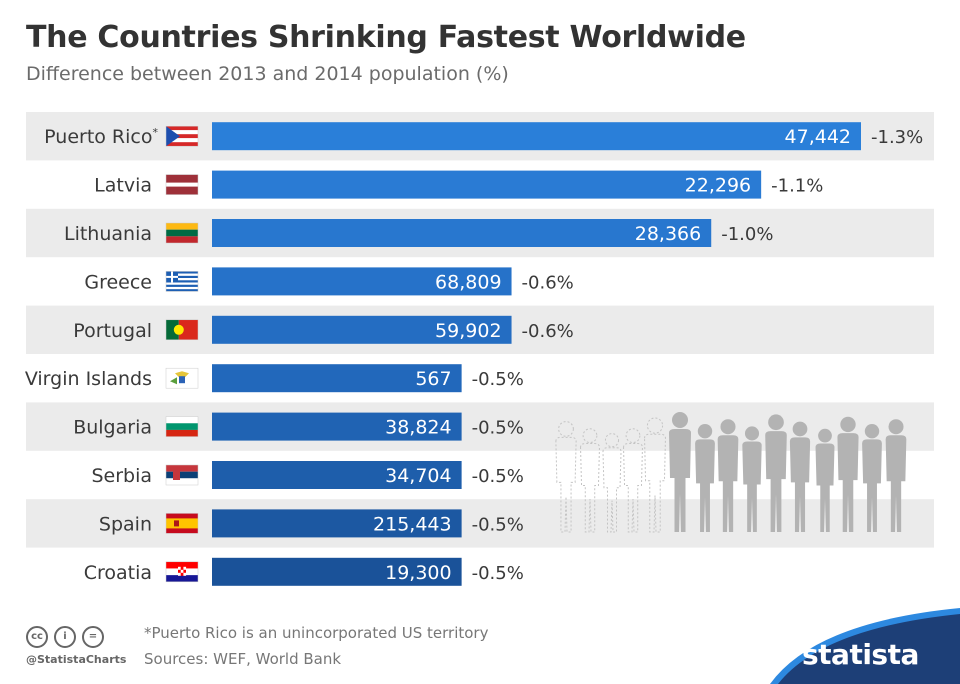 The height and width of the screenshot is (684, 960). I want to click on category-label: Virgin Islands, so click(88, 379).